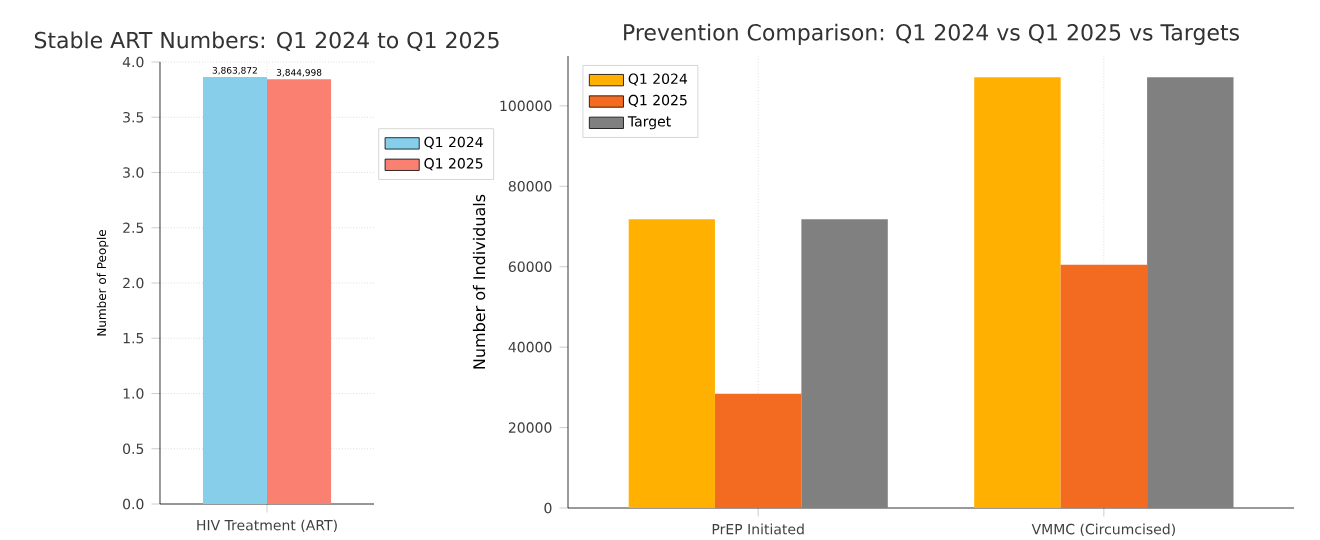 Image resolution: width=1320 pixels, height=540 pixels. Describe the element at coordinates (479, 281) in the screenshot. I see `y-axis-title: Number of Individuals` at that location.